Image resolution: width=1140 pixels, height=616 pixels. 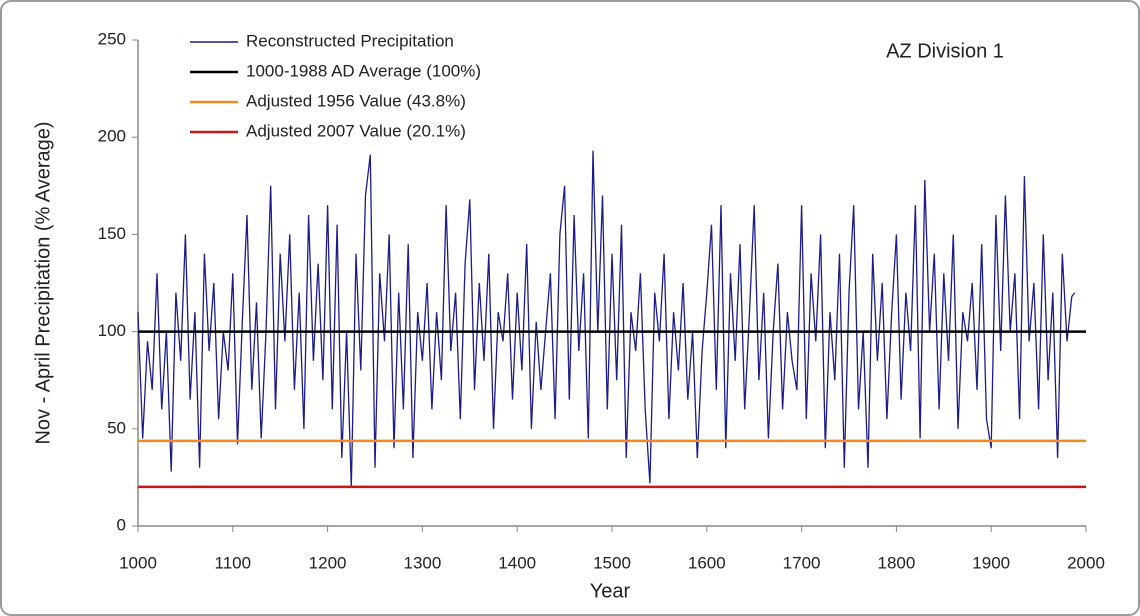 What do you see at coordinates (112, 233) in the screenshot?
I see `y-tick-label: 150` at bounding box center [112, 233].